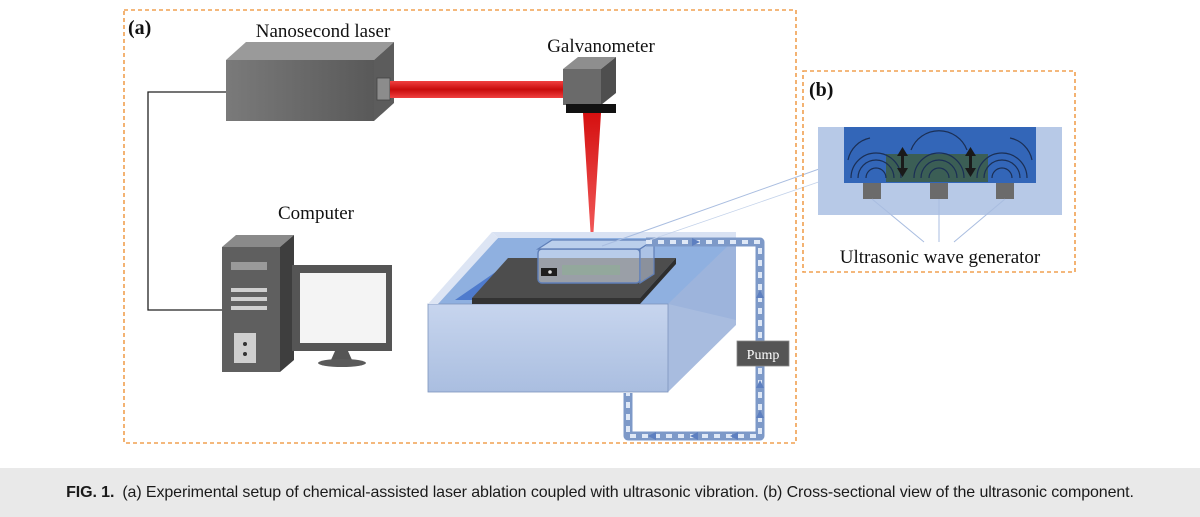 This screenshot has width=1200, height=517. What do you see at coordinates (743, 208) in the screenshot?
I see `zoom-connector-upper` at bounding box center [743, 208].